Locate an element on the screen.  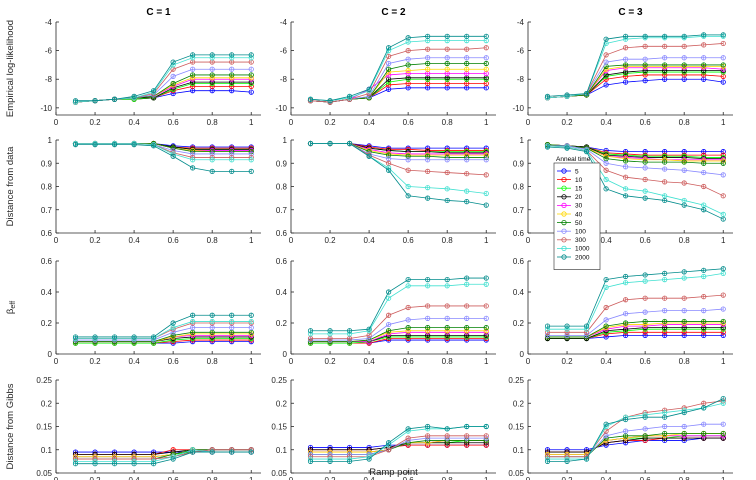
panel: 0 0.2 0.4 0.6 0 0.2 0.4 0.6 0.8 1 is located at coordinates (623, 311).